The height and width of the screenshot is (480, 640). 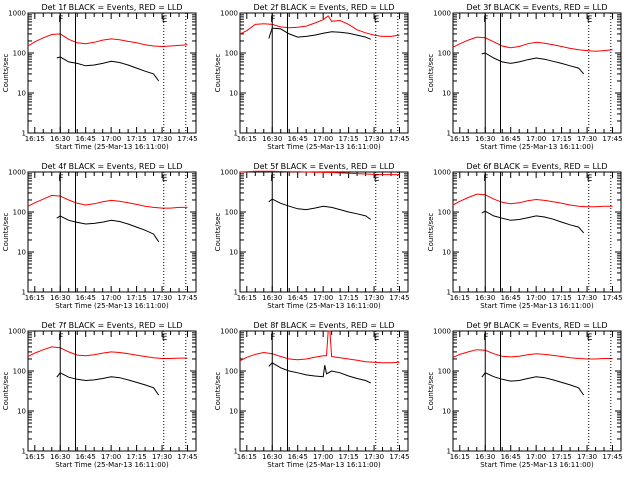 I want to click on panel-title: Det 4f BLACK = Events, RED = LLD, so click(x=111, y=166).